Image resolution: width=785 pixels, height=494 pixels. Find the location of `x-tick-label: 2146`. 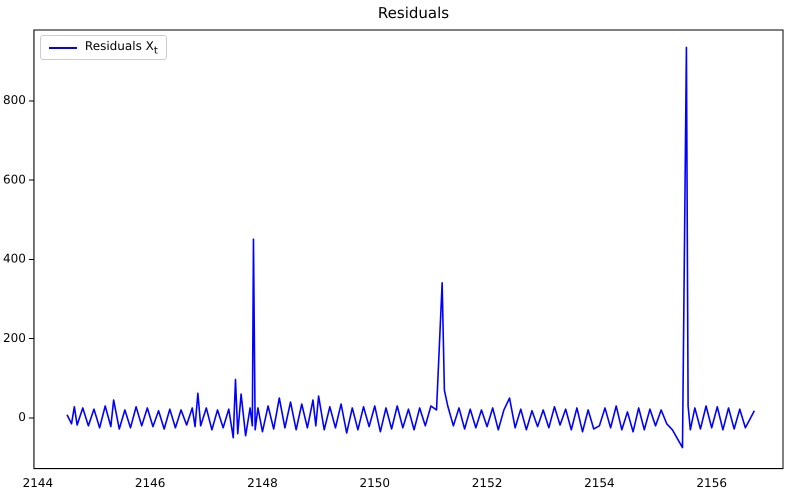

x-tick-label: 2146 is located at coordinates (150, 483).